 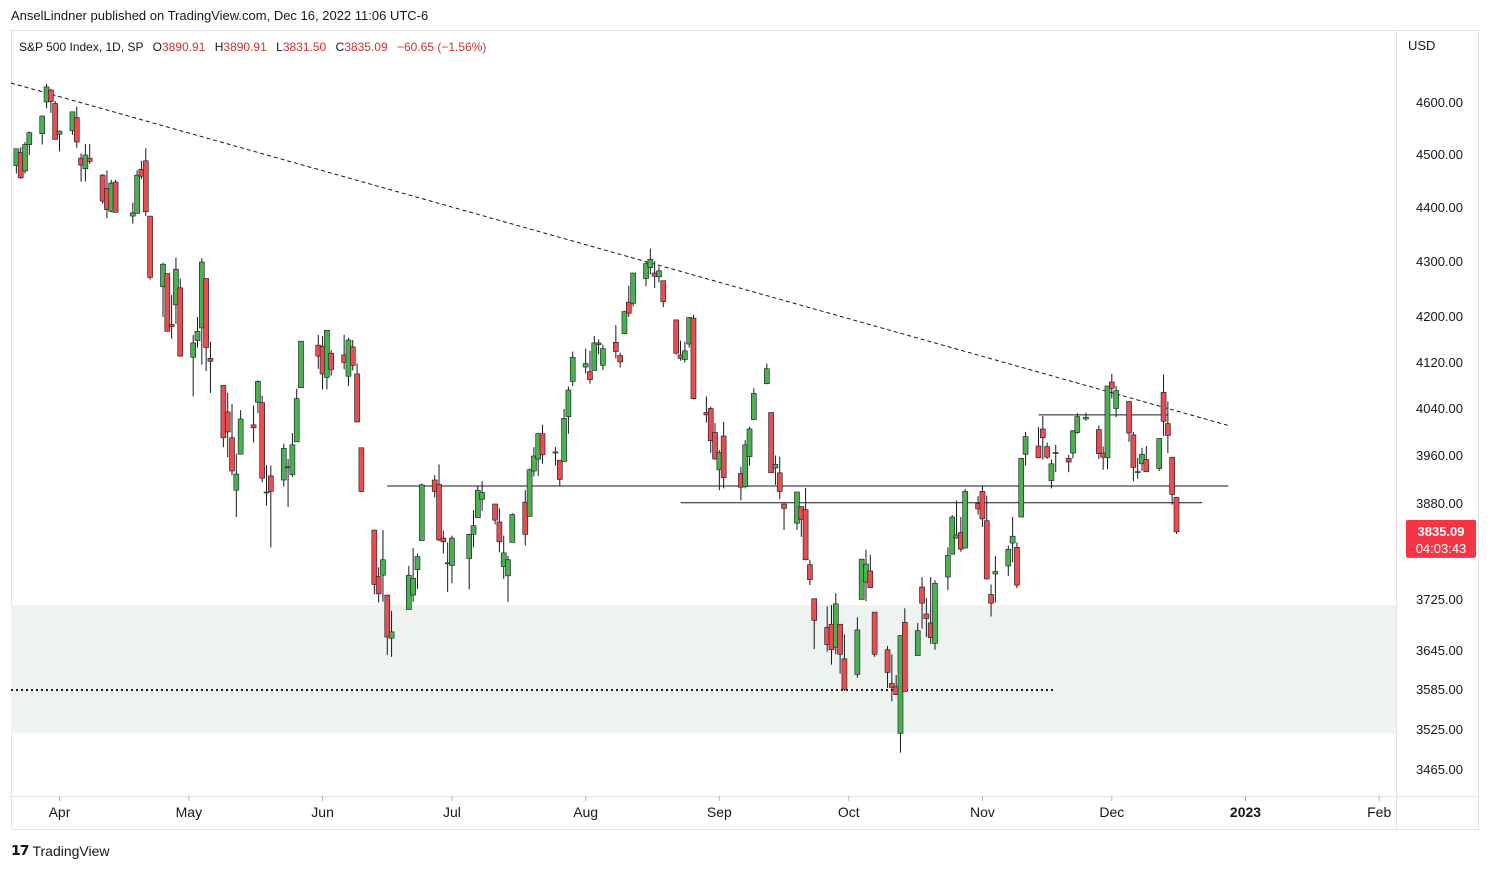 I want to click on footer-brand: 𝟭𝟳 TradingView, so click(x=60, y=850).